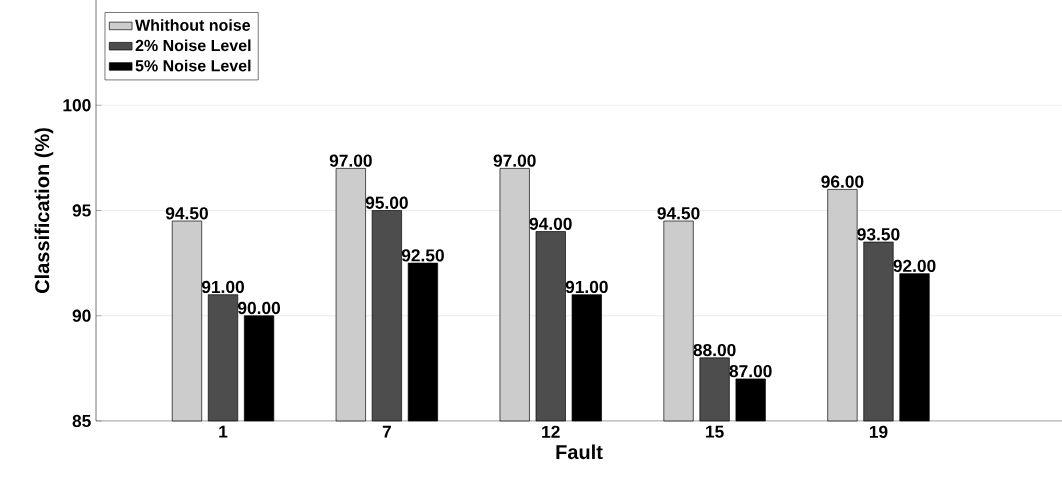 Image resolution: width=1062 pixels, height=491 pixels. What do you see at coordinates (579, 452) in the screenshot?
I see `x-axis-title: Fault` at bounding box center [579, 452].